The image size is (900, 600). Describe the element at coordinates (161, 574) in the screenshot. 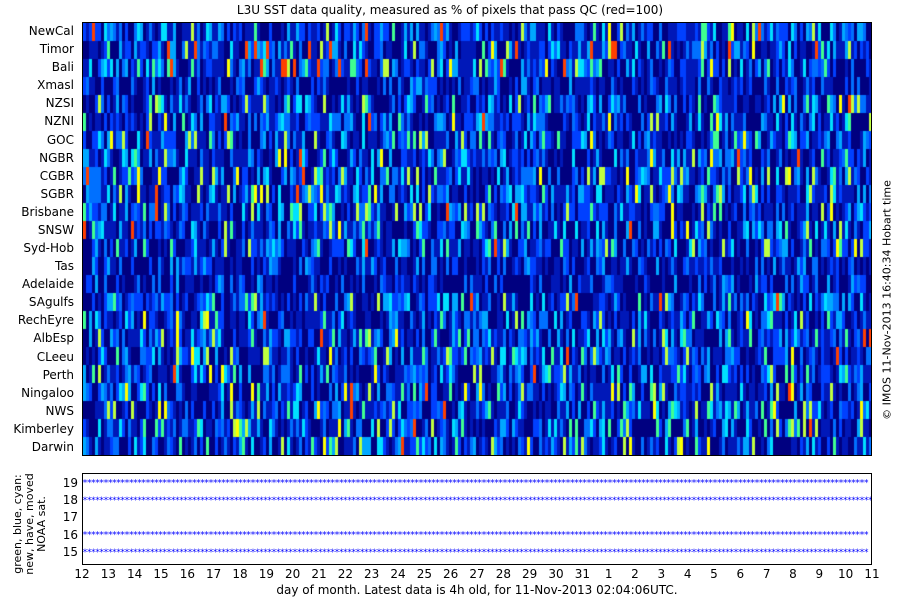

I see `x-tick-label: 15` at that location.